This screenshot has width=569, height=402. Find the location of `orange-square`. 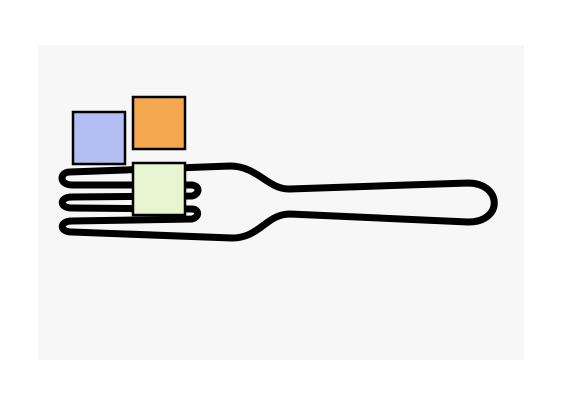

orange-square is located at coordinates (159, 123).